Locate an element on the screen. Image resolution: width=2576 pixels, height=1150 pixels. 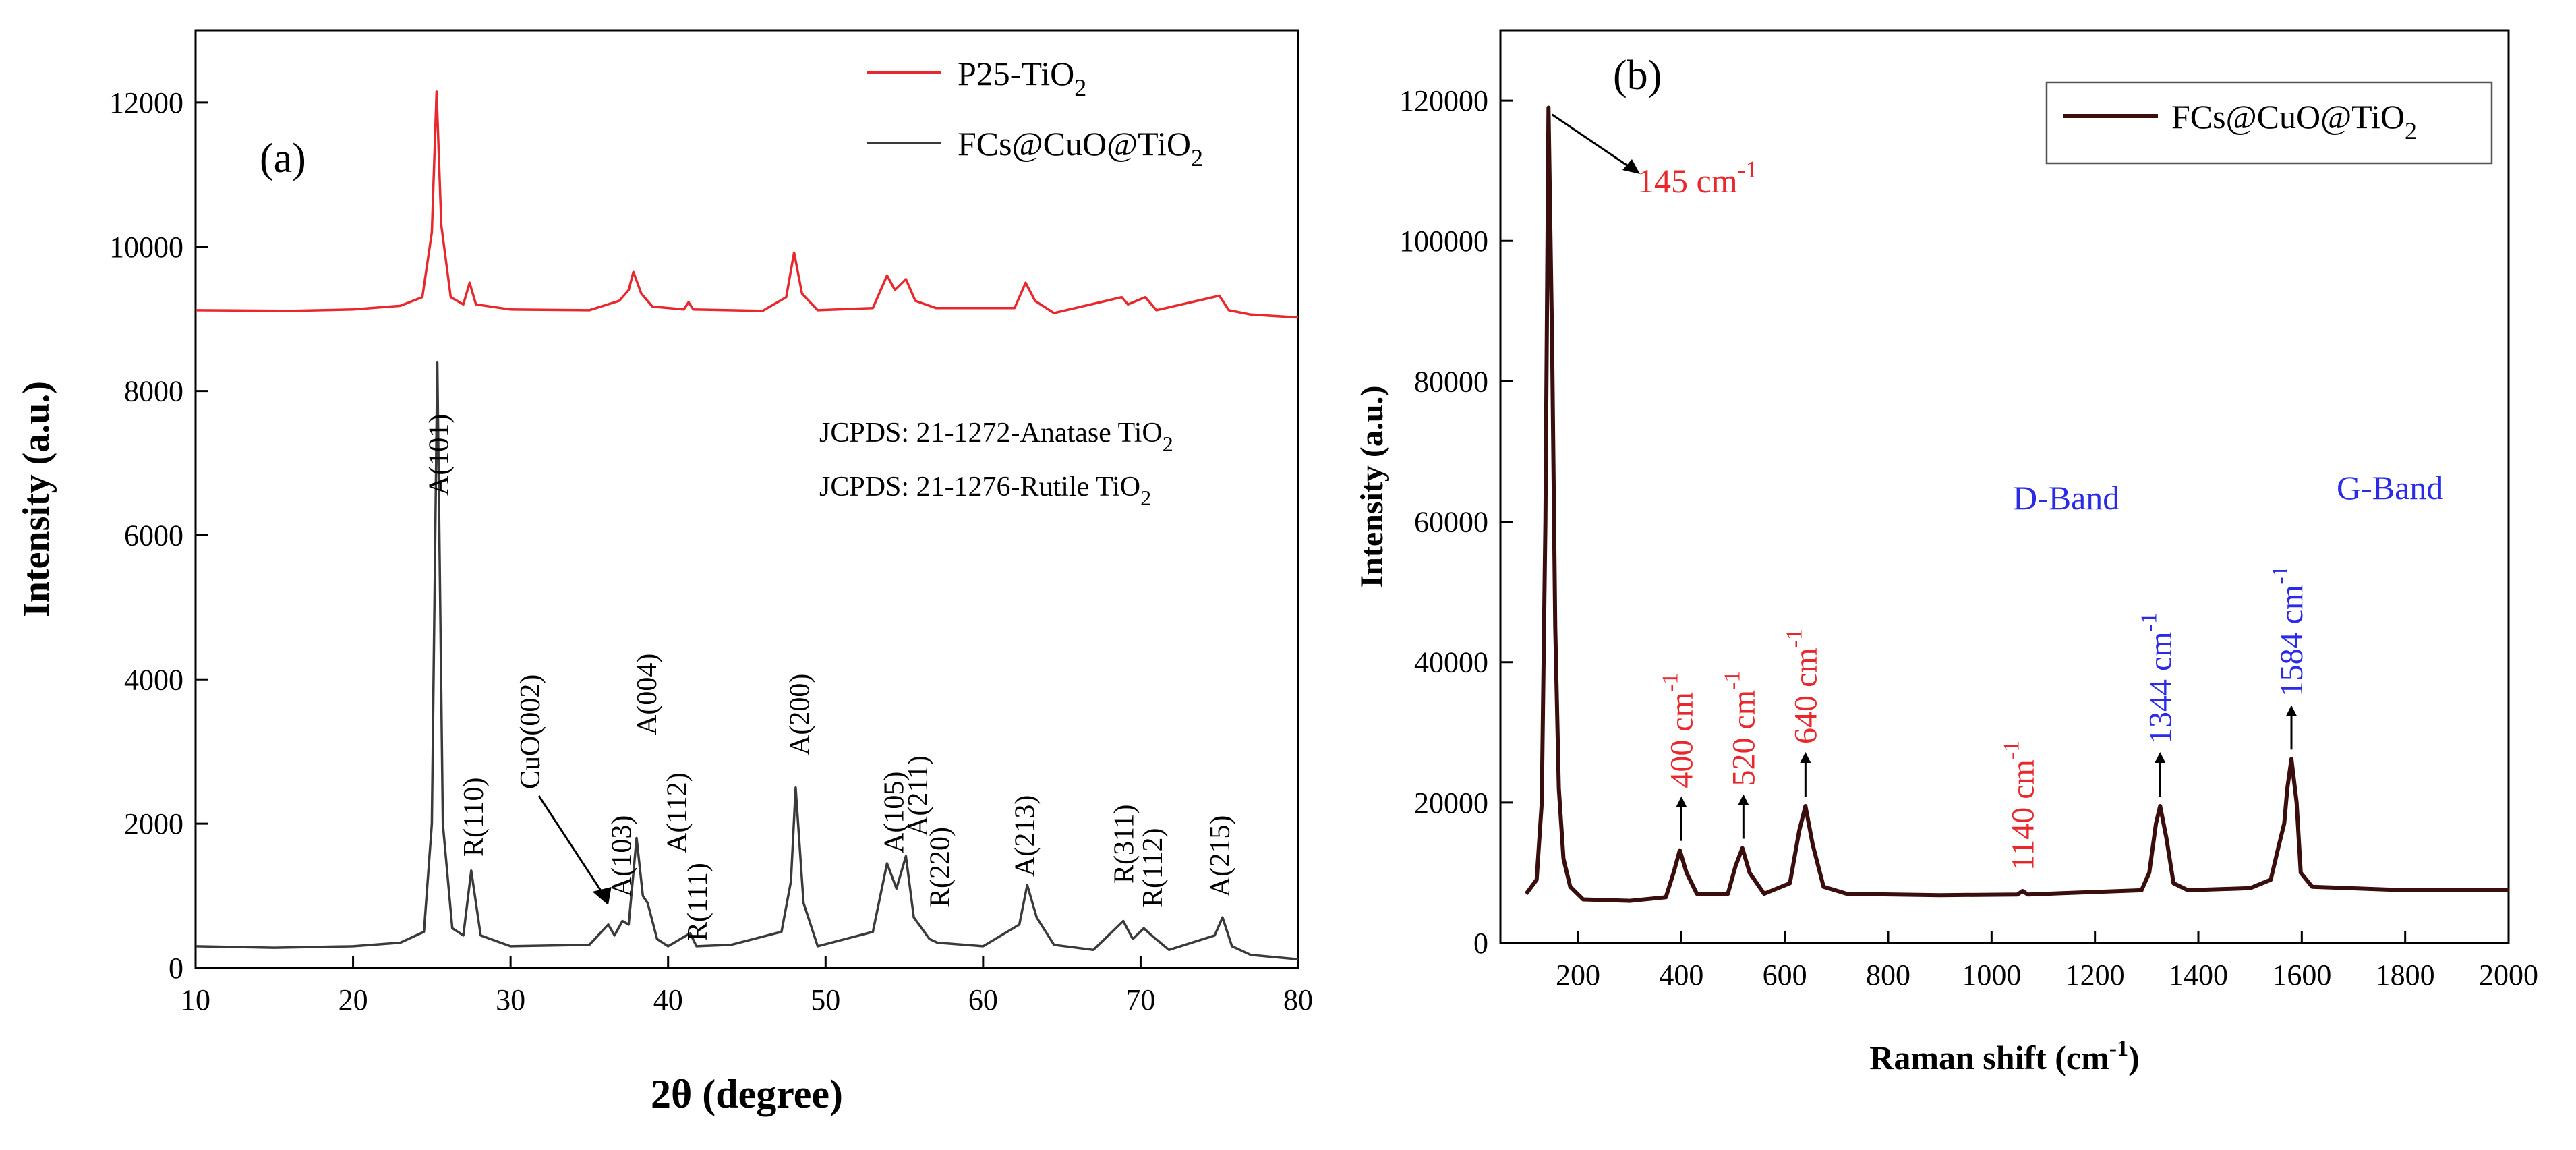
peak-annotation: 520 cm-1 is located at coordinates (1741, 728).